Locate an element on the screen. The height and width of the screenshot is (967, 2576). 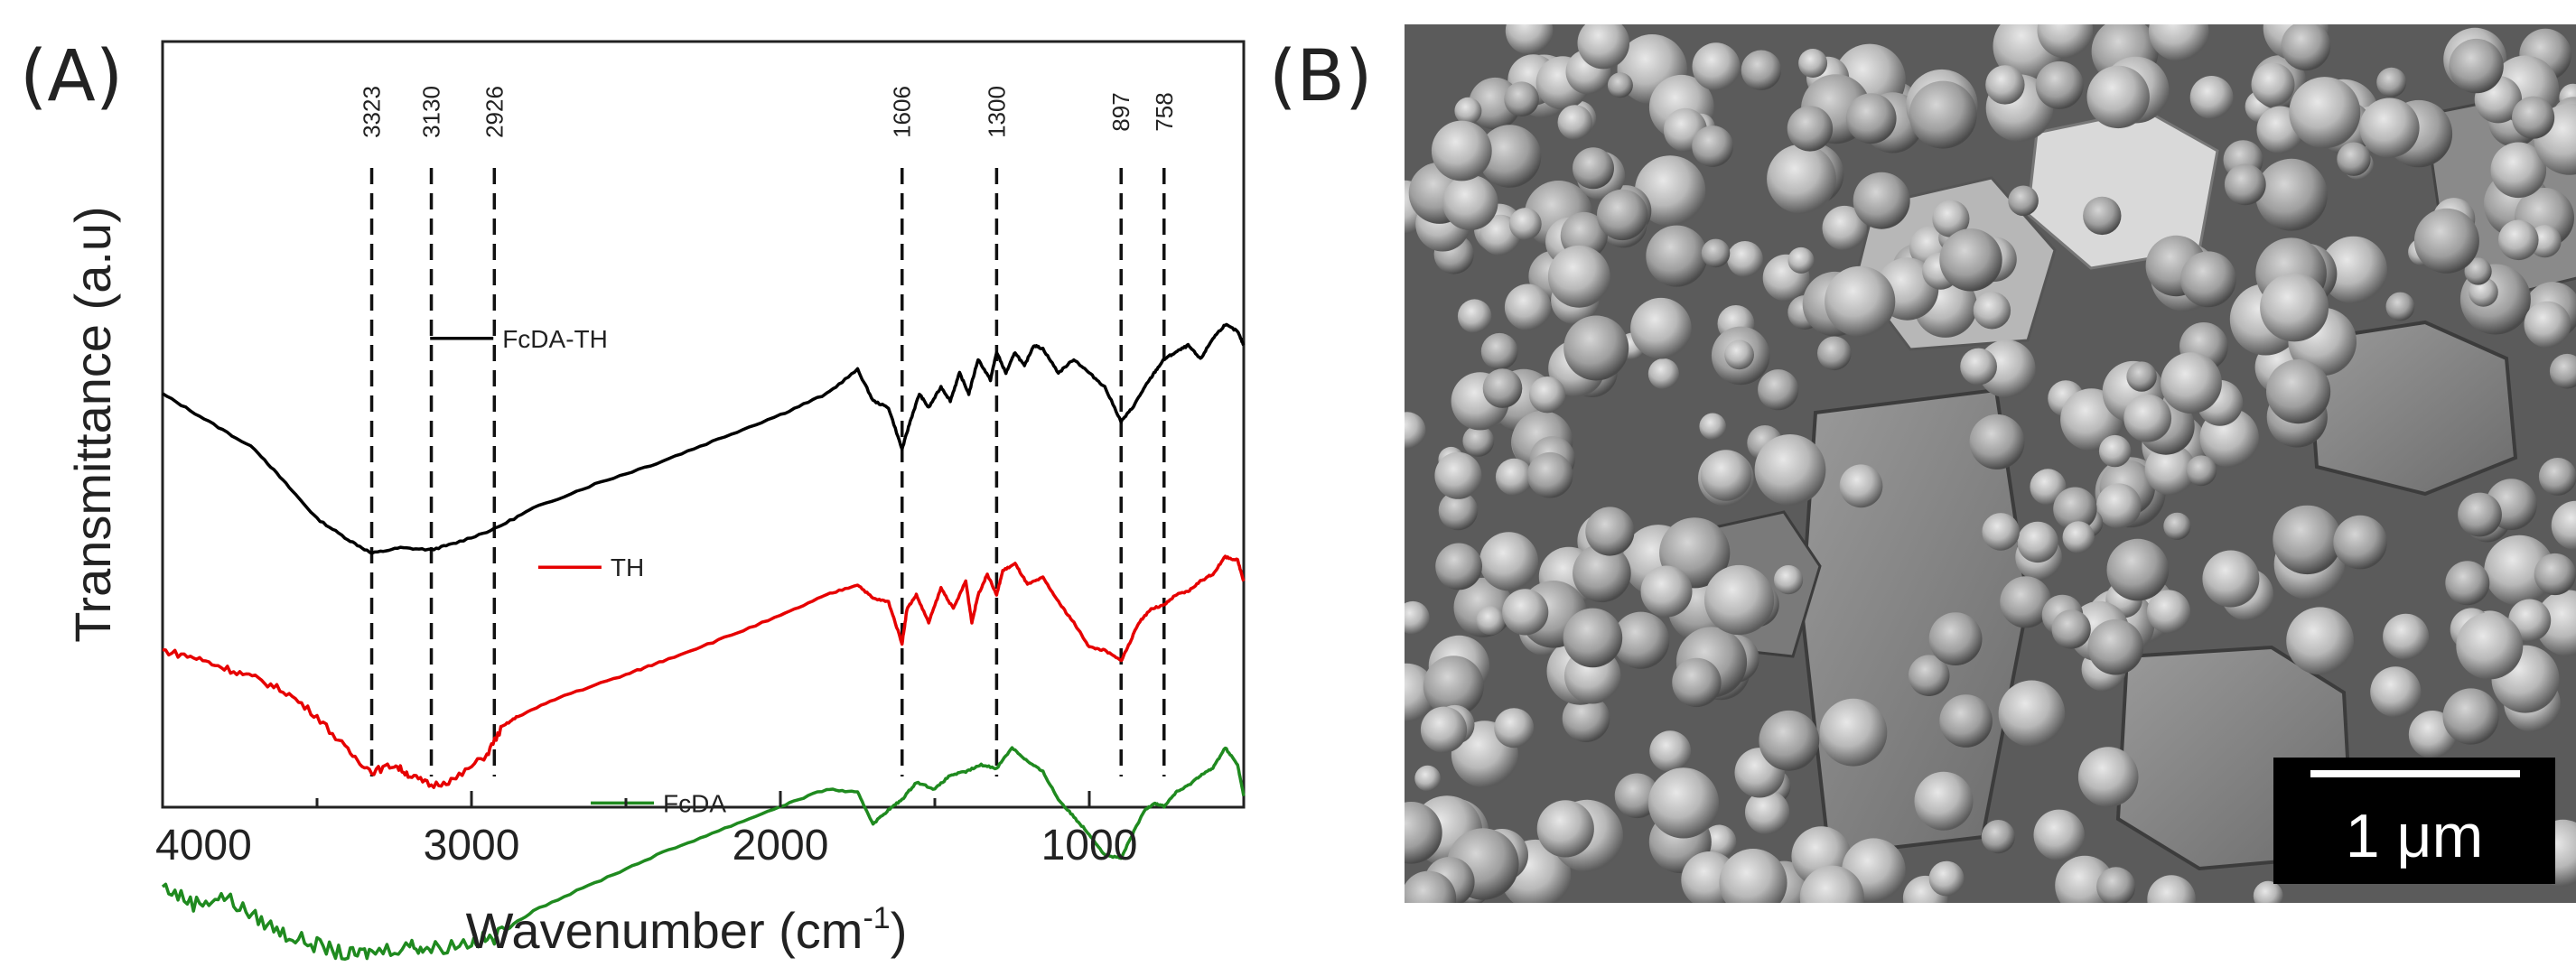
series-legend-label: FcDA-TH is located at coordinates (555, 339).